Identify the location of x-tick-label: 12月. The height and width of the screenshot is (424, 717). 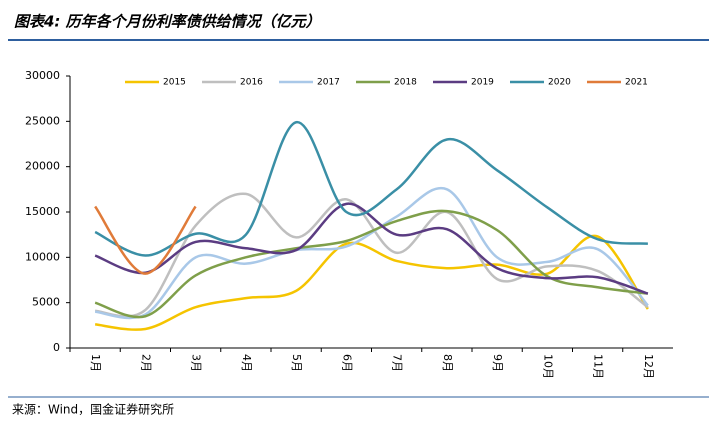
(648, 366).